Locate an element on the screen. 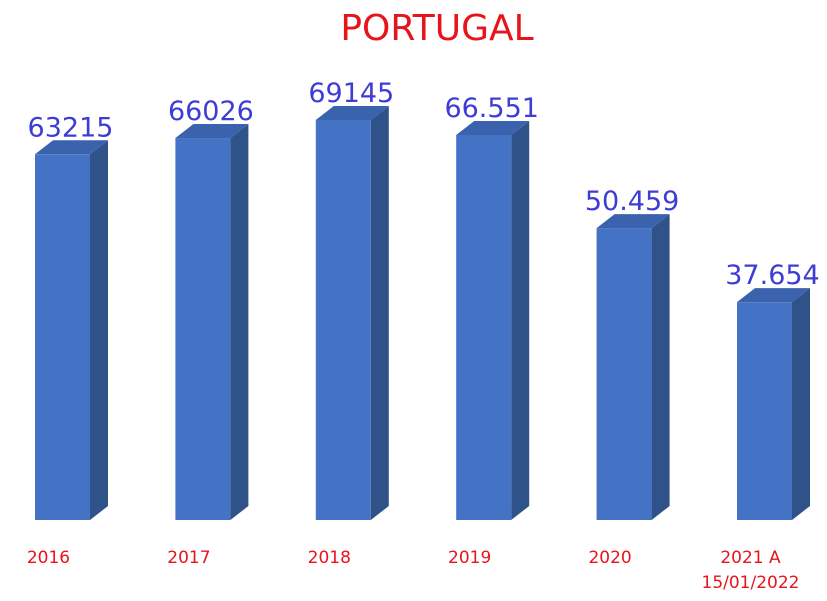  value-label: 66026 is located at coordinates (211, 111).